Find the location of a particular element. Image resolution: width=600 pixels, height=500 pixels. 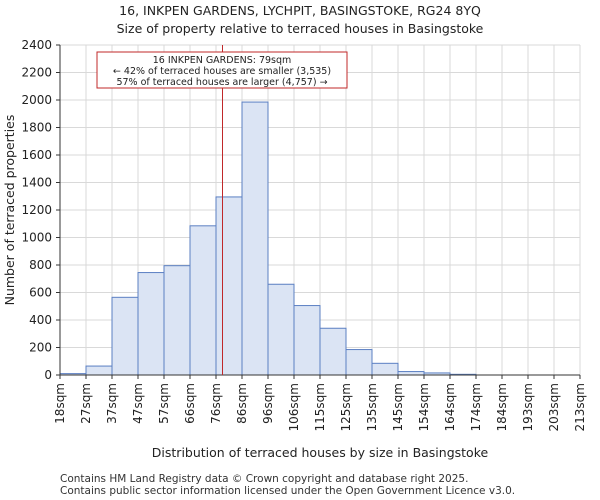

y-tick-label: 2200 is located at coordinates (36, 73).